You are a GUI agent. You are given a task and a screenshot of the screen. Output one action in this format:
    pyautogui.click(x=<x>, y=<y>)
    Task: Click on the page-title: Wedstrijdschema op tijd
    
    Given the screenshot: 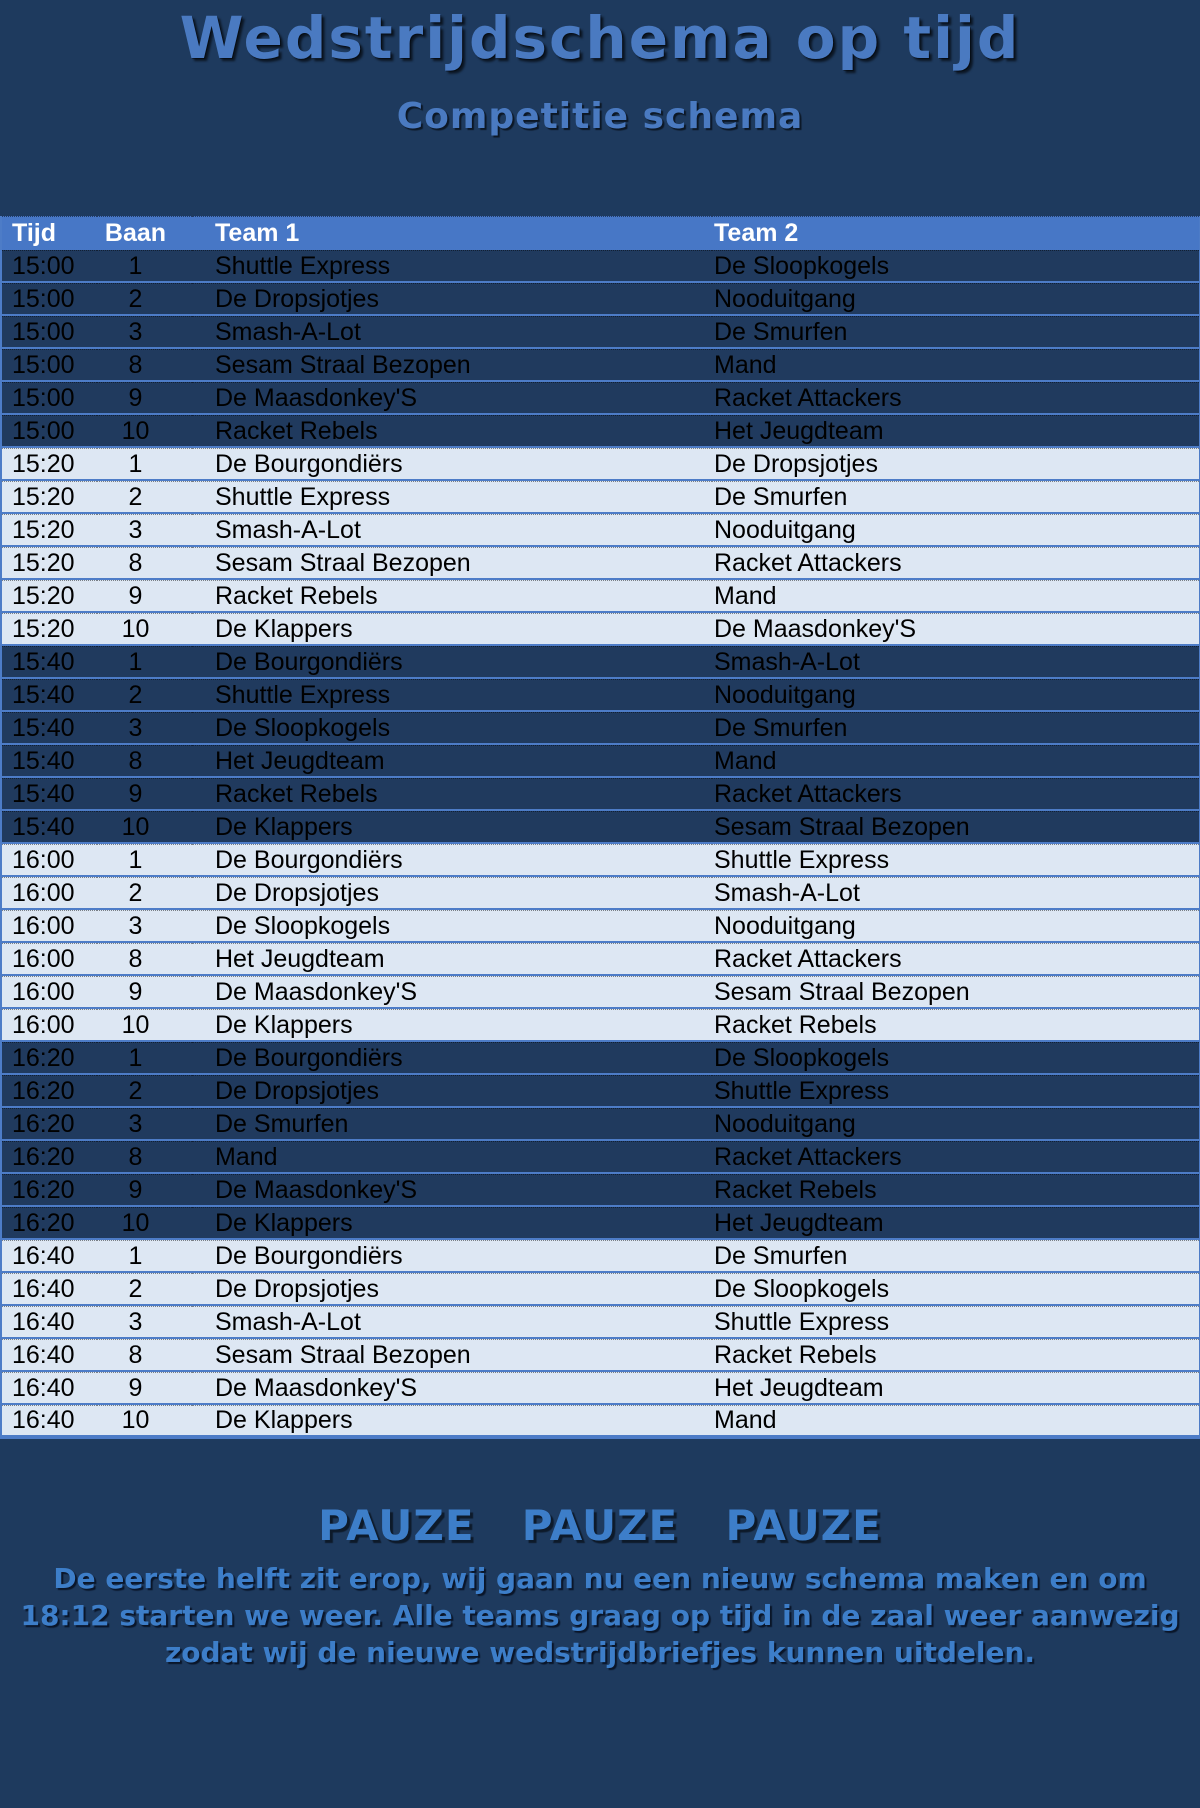 What is the action you would take?
    pyautogui.click(x=600, y=38)
    